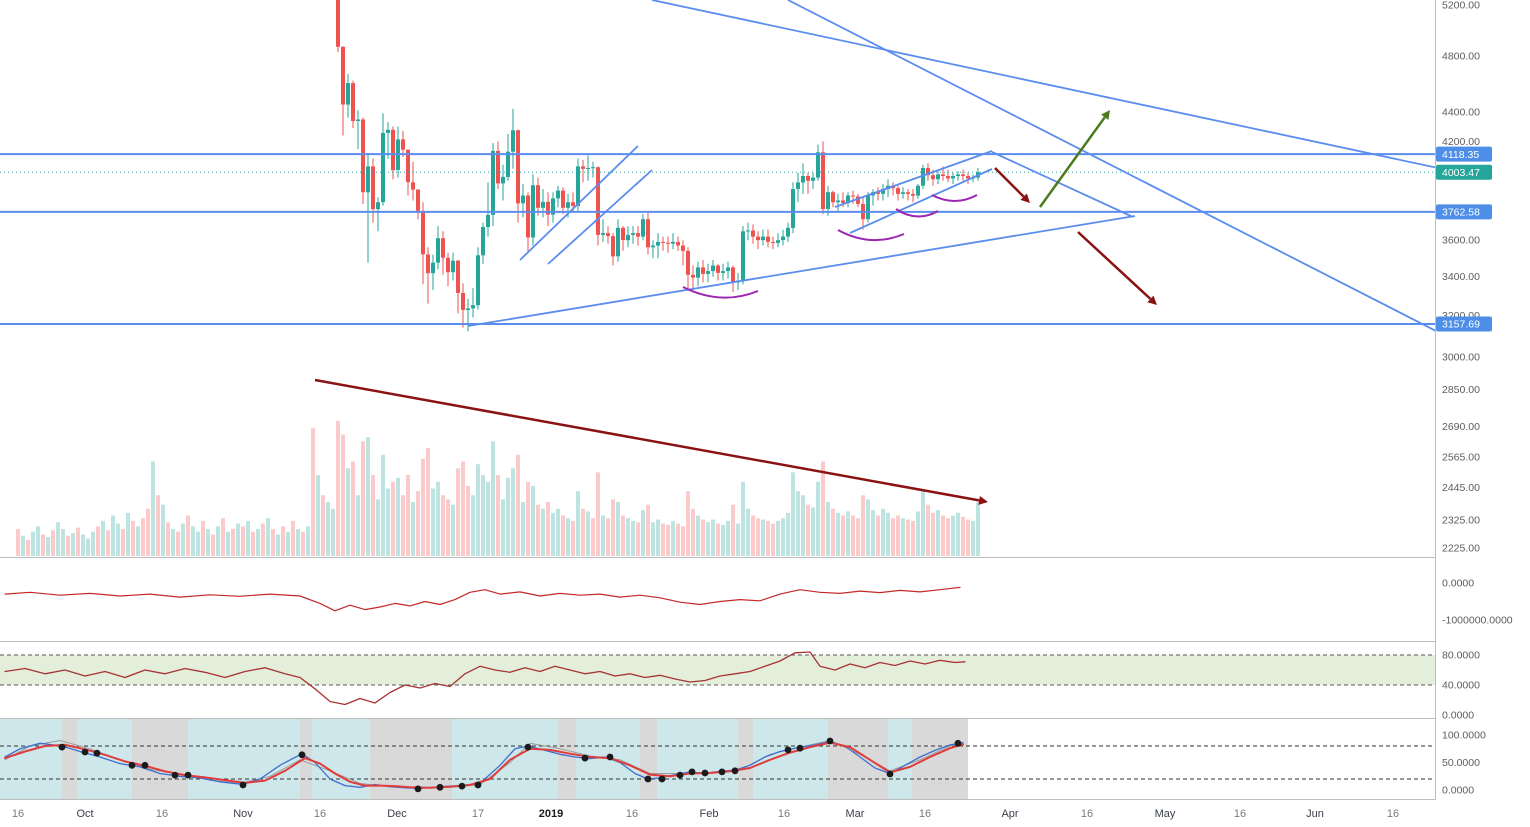  Describe the element at coordinates (717, 670) in the screenshot. I see `rsi-band-fill` at that location.